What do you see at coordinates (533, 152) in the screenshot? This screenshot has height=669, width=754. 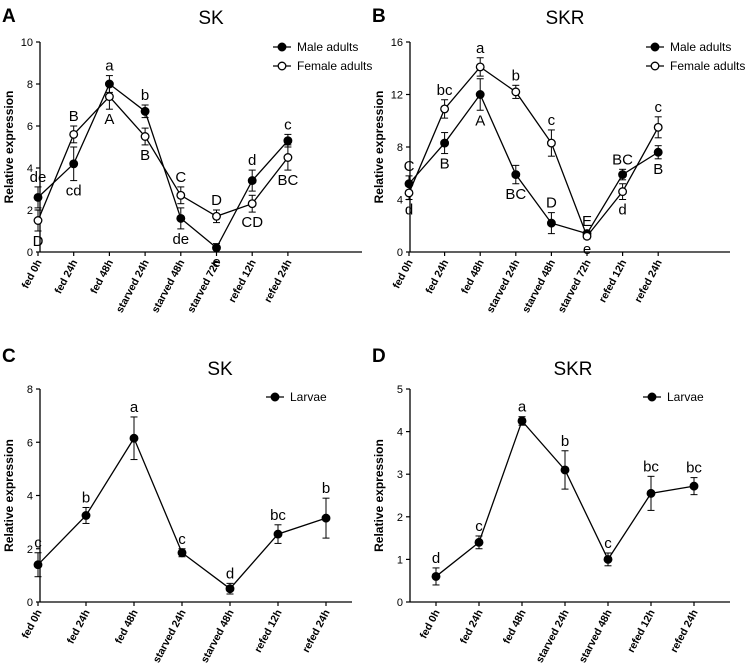 I see `series-line` at bounding box center [533, 152].